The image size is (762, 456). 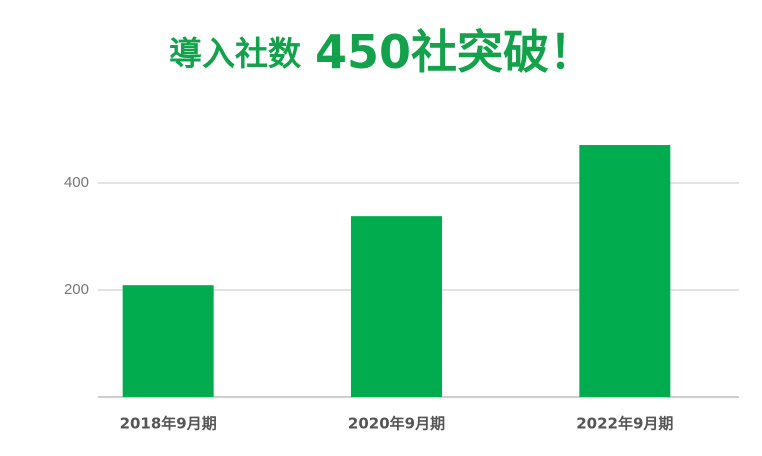 What do you see at coordinates (455, 52) in the screenshot?
I see `title-emphasis: 450社突破！` at bounding box center [455, 52].